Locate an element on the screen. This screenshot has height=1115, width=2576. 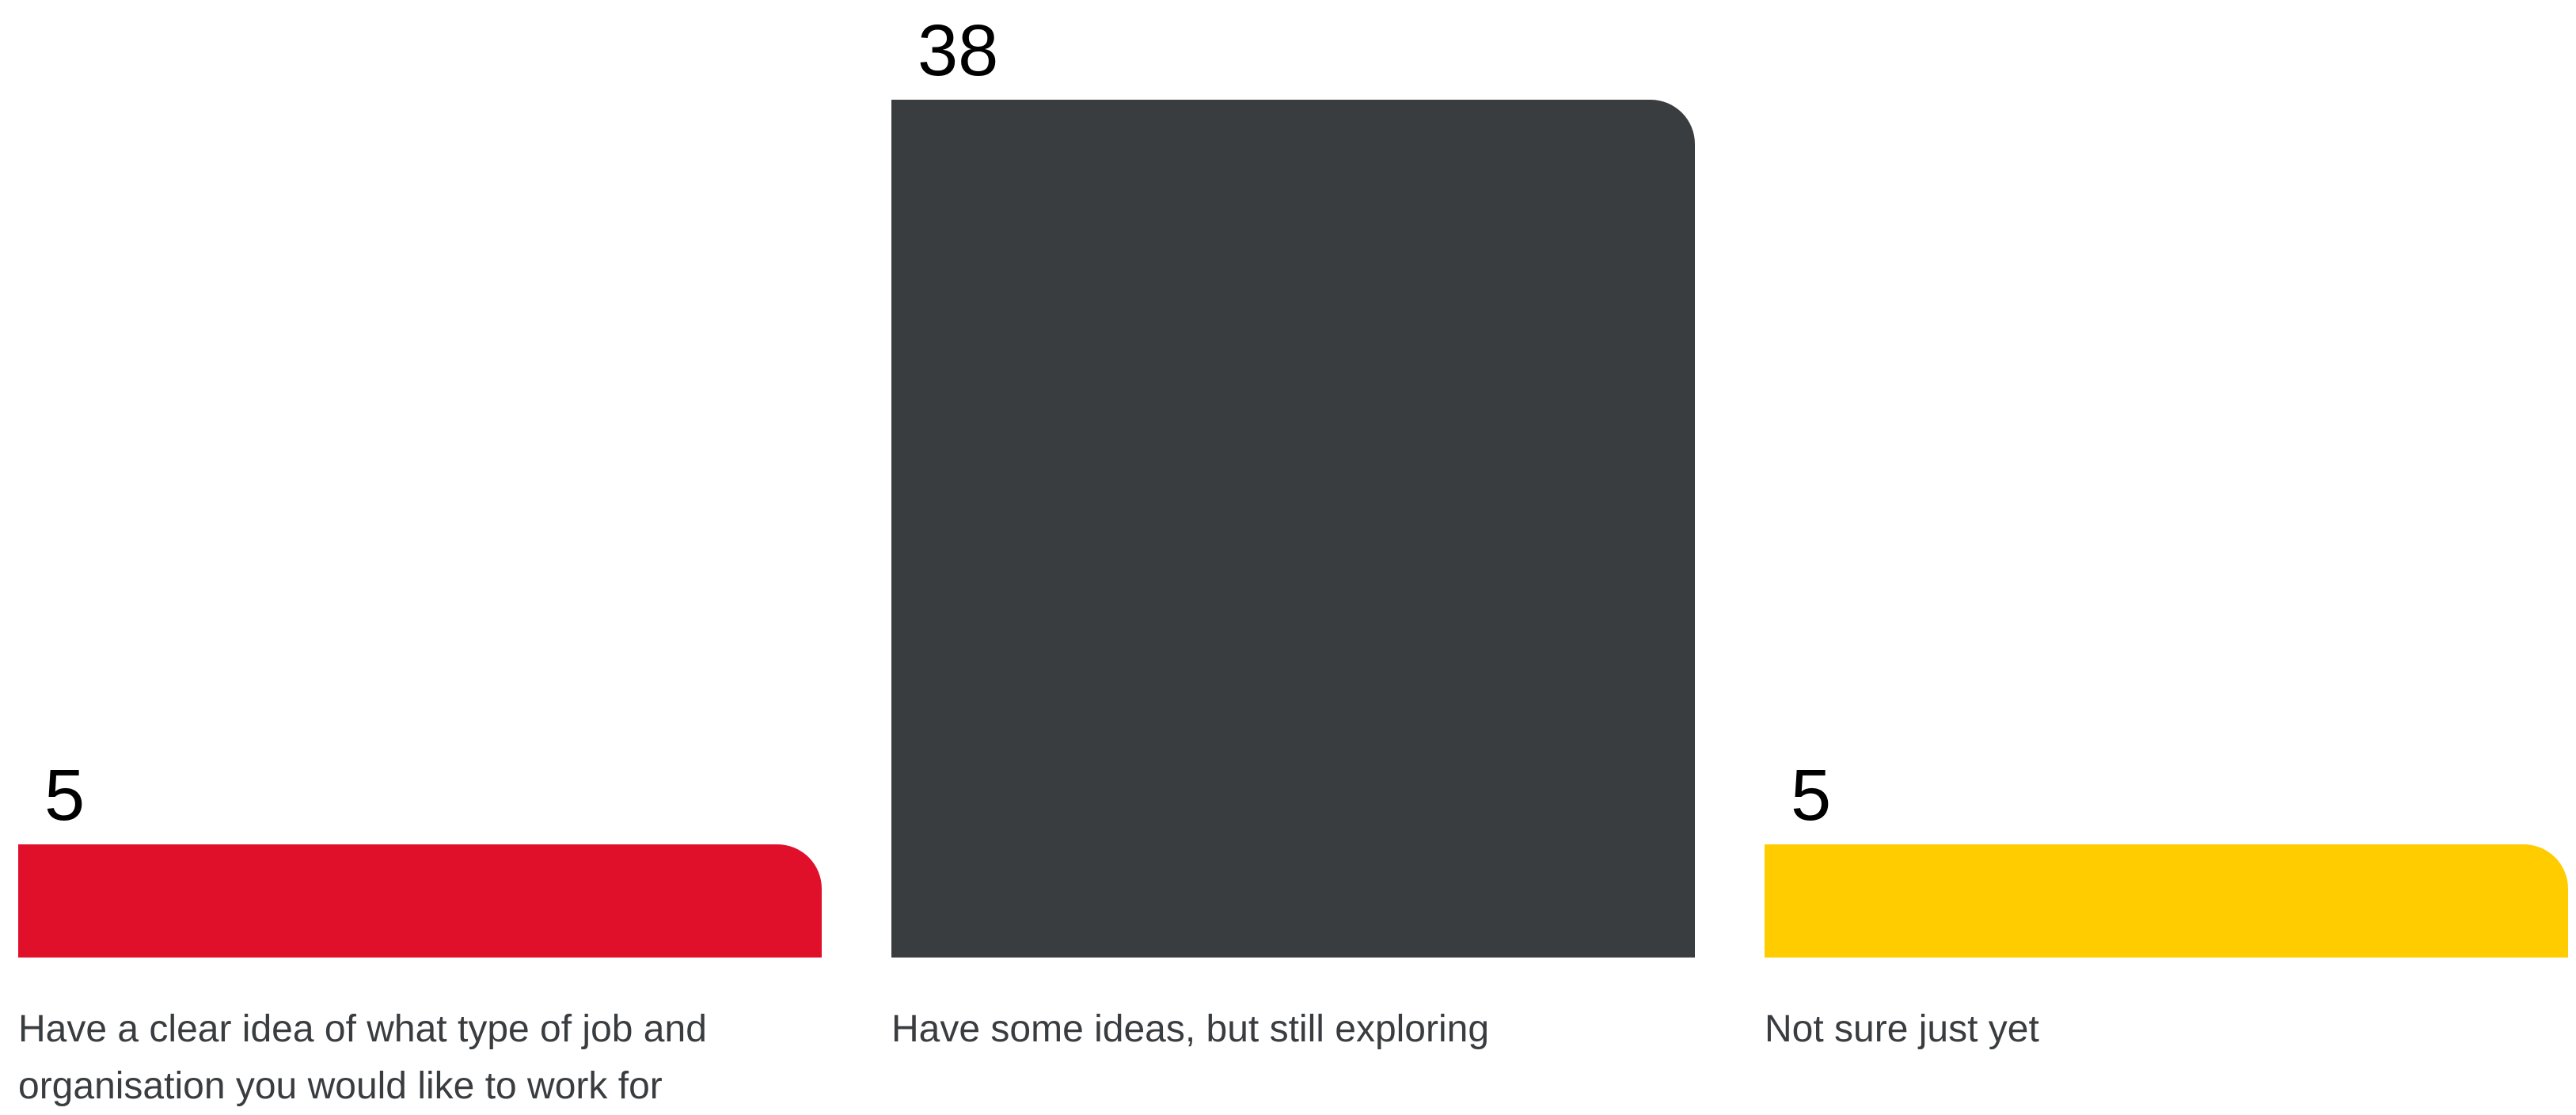
category-label: Not sure just yet is located at coordinates (1902, 1029).